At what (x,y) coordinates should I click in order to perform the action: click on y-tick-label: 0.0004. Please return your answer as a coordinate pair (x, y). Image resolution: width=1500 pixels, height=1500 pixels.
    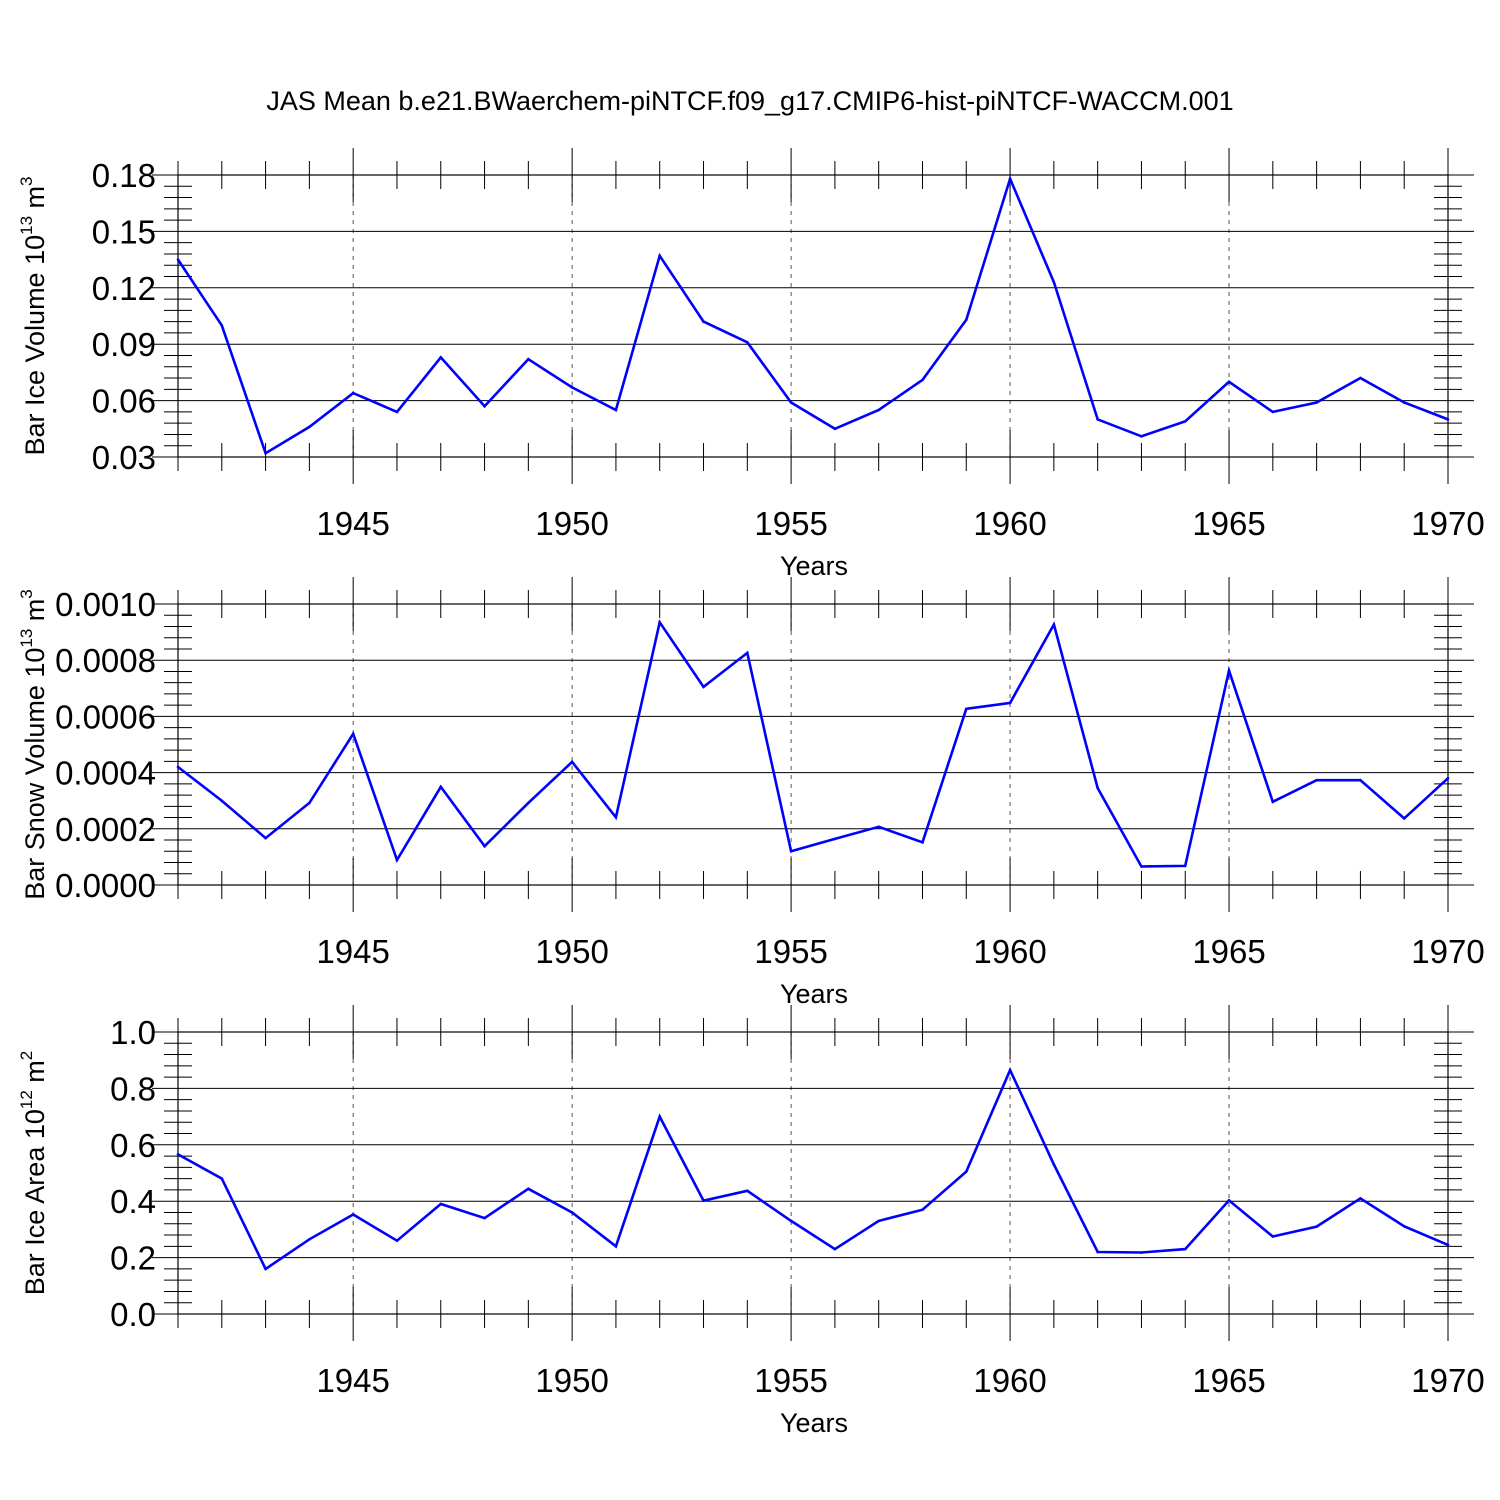
    Looking at the image, I should click on (105, 773).